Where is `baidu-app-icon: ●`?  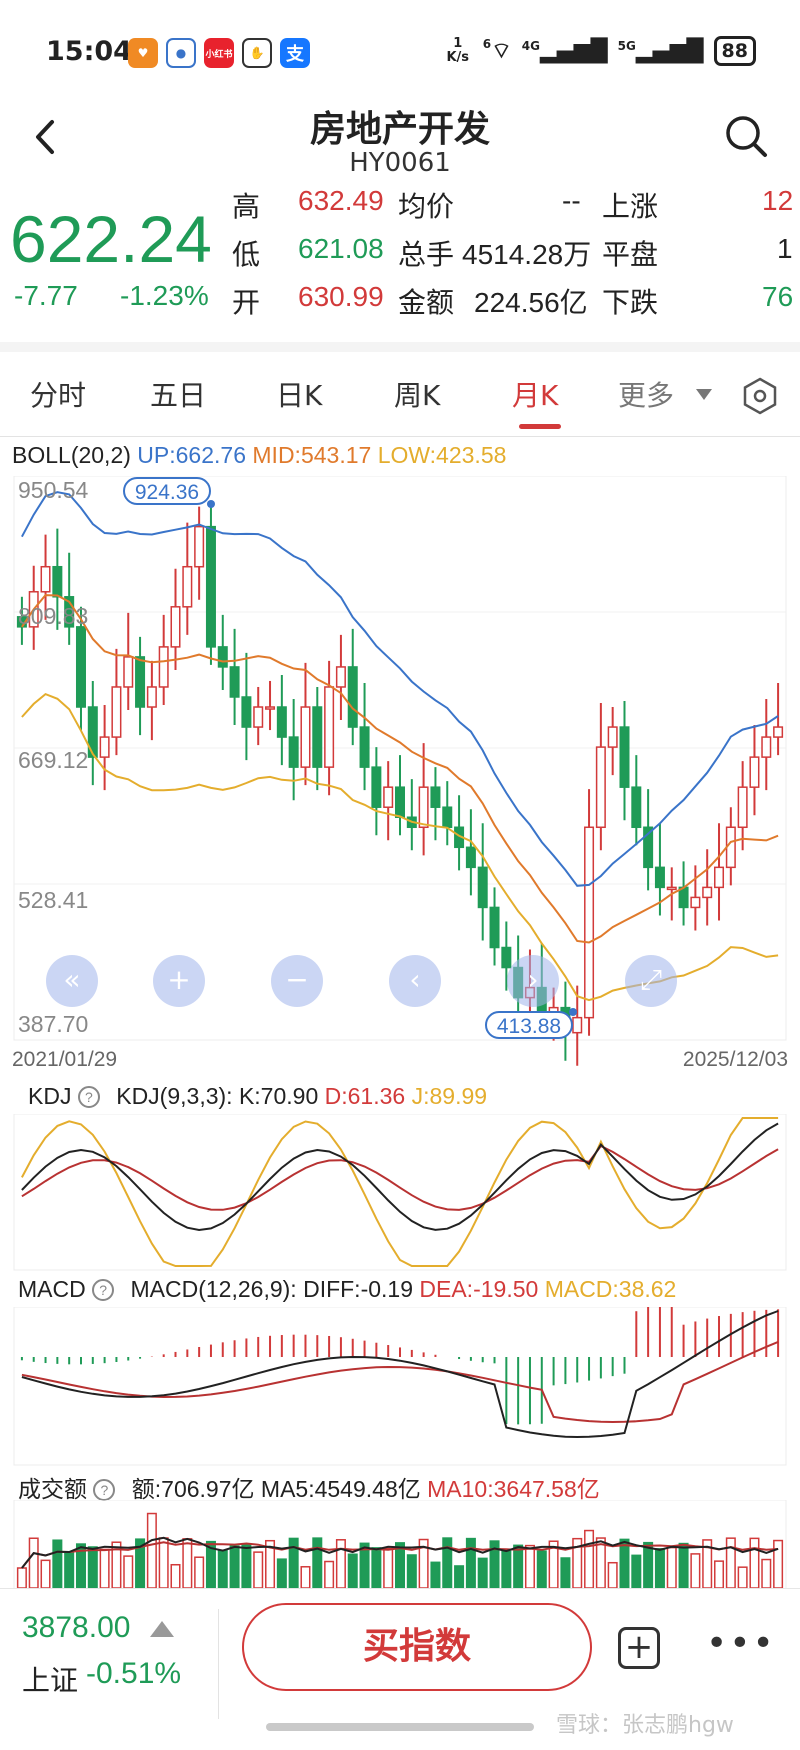 baidu-app-icon: ● is located at coordinates (181, 53).